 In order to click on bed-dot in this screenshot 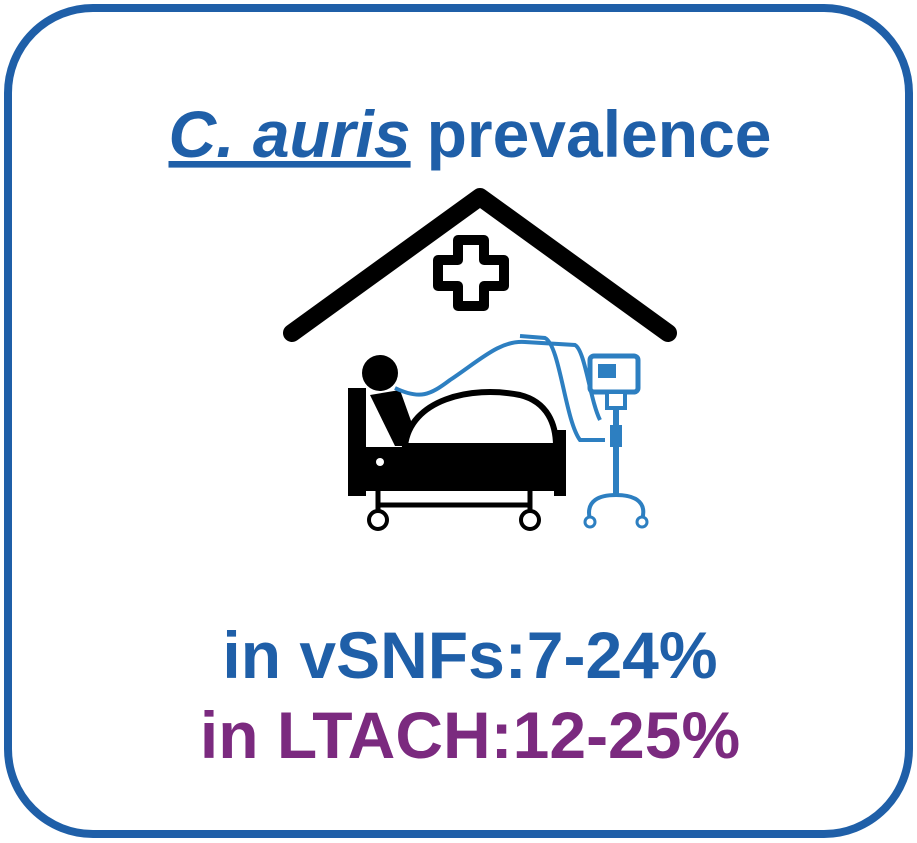, I will do `click(380, 462)`.